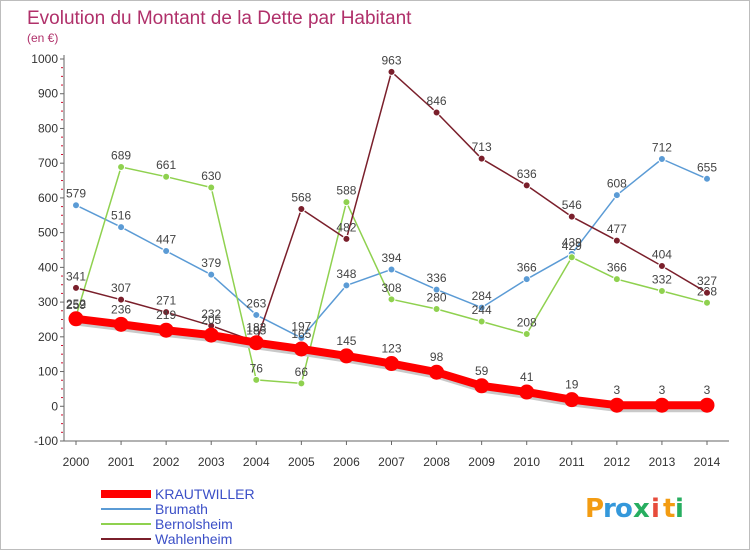 Image resolution: width=750 pixels, height=550 pixels. I want to click on legend-item-bernolsheim: Bernolsheim, so click(167, 524).